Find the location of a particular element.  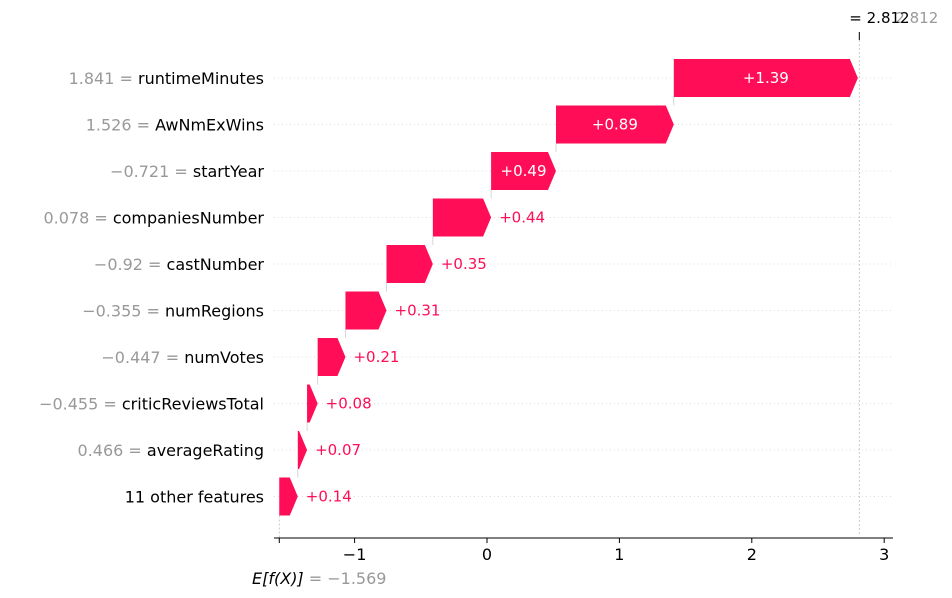

feature-label: 0.466 = averageRating is located at coordinates (171, 450).